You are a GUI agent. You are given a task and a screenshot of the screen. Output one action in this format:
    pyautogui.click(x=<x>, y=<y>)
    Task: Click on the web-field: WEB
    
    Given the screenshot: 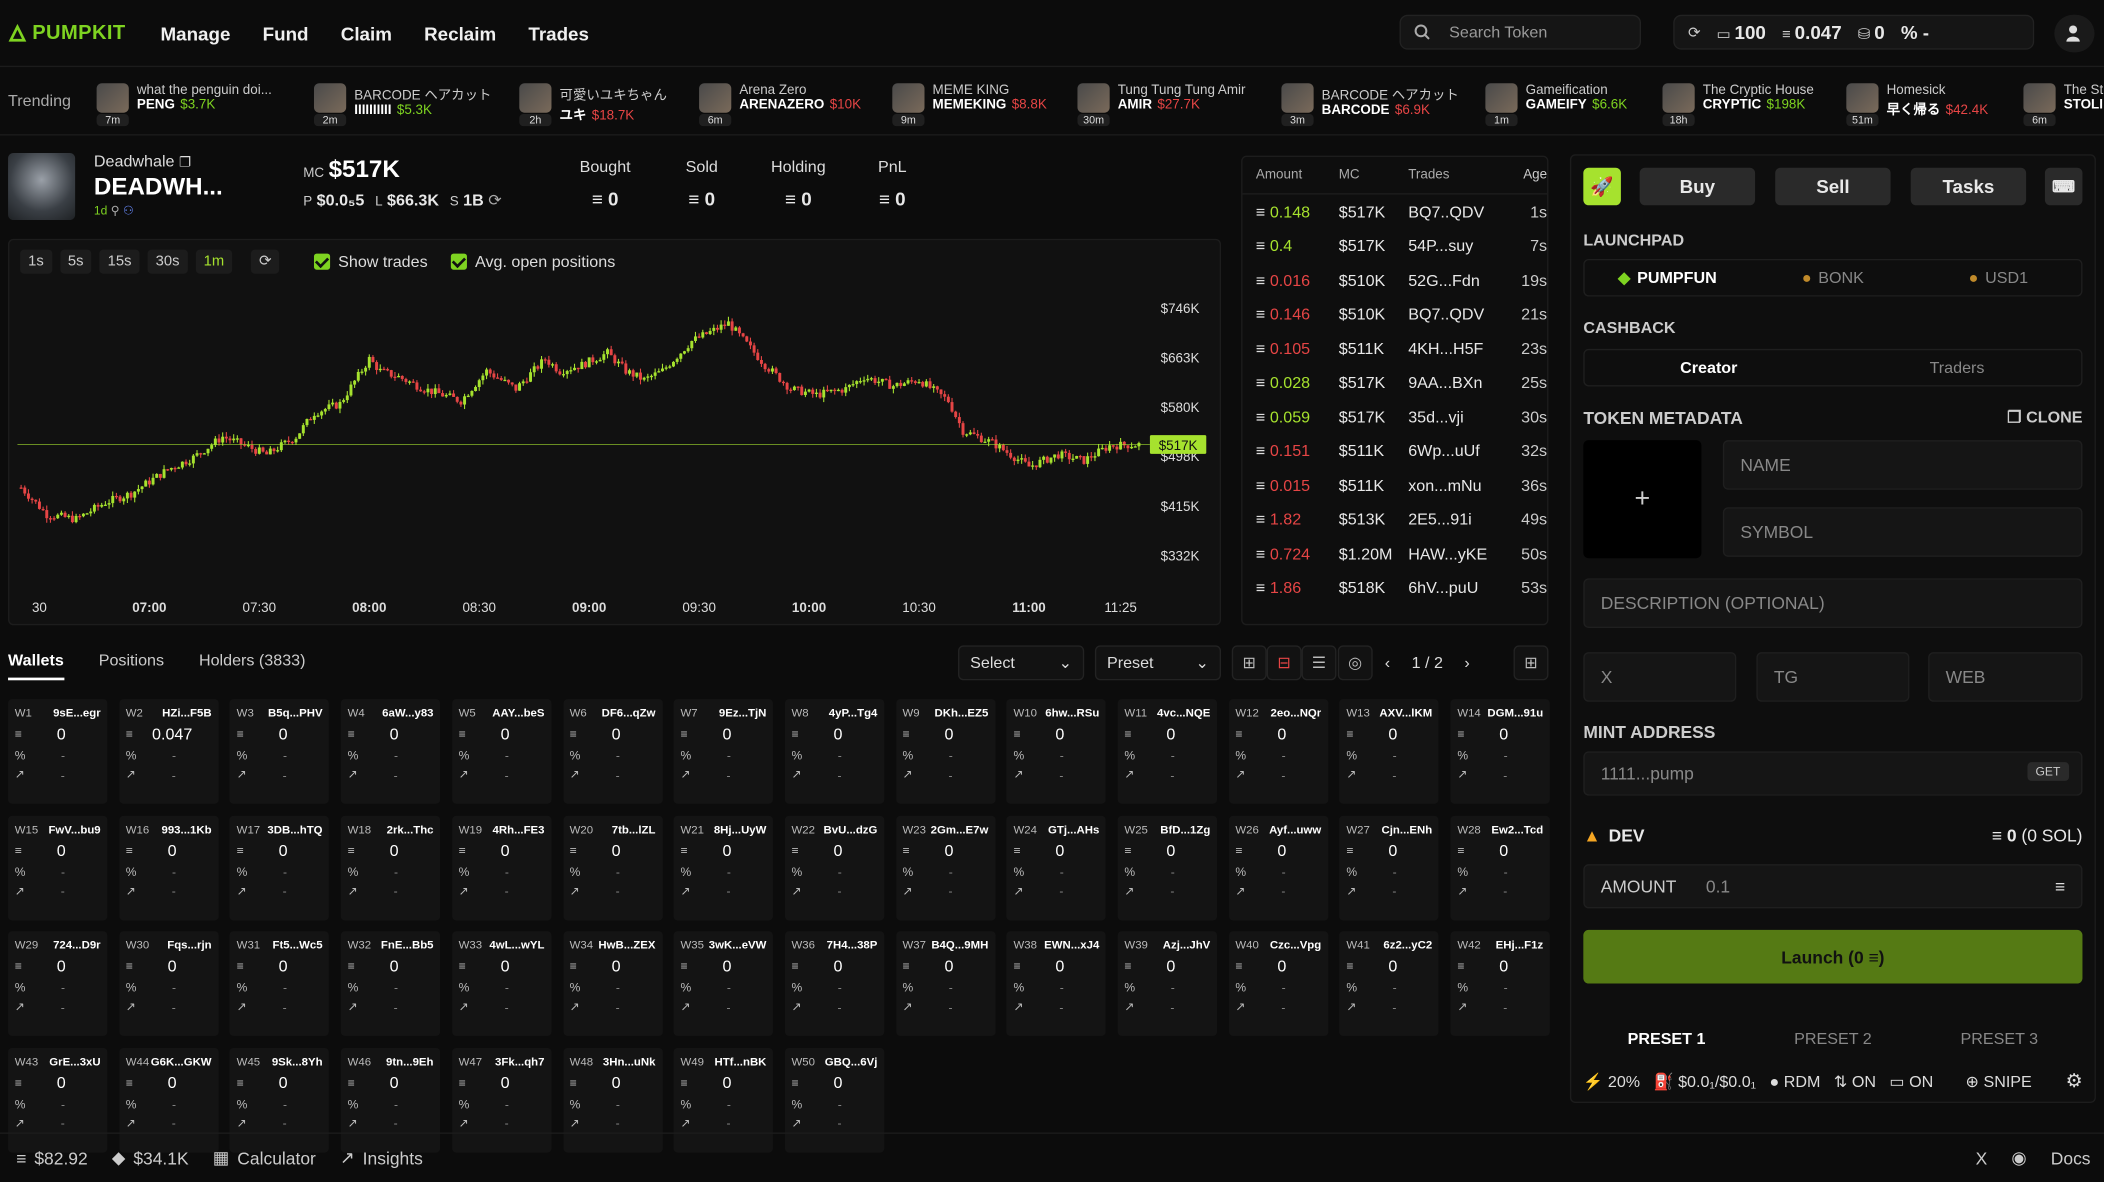 What is the action you would take?
    pyautogui.click(x=2005, y=677)
    